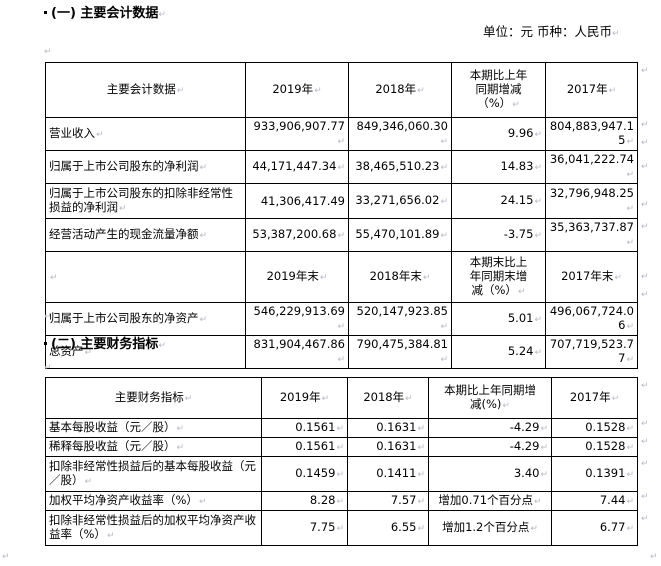 This screenshot has width=661, height=566. I want to click on cell-2017: 32,796,948.25↵, so click(591, 201).